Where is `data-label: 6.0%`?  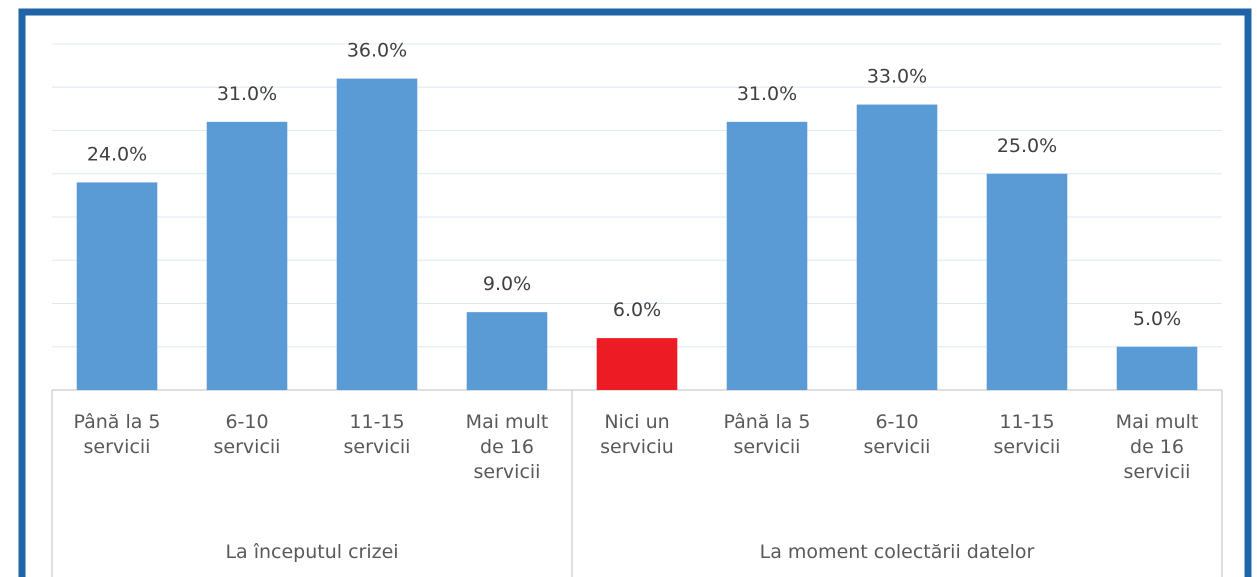 data-label: 6.0% is located at coordinates (637, 310).